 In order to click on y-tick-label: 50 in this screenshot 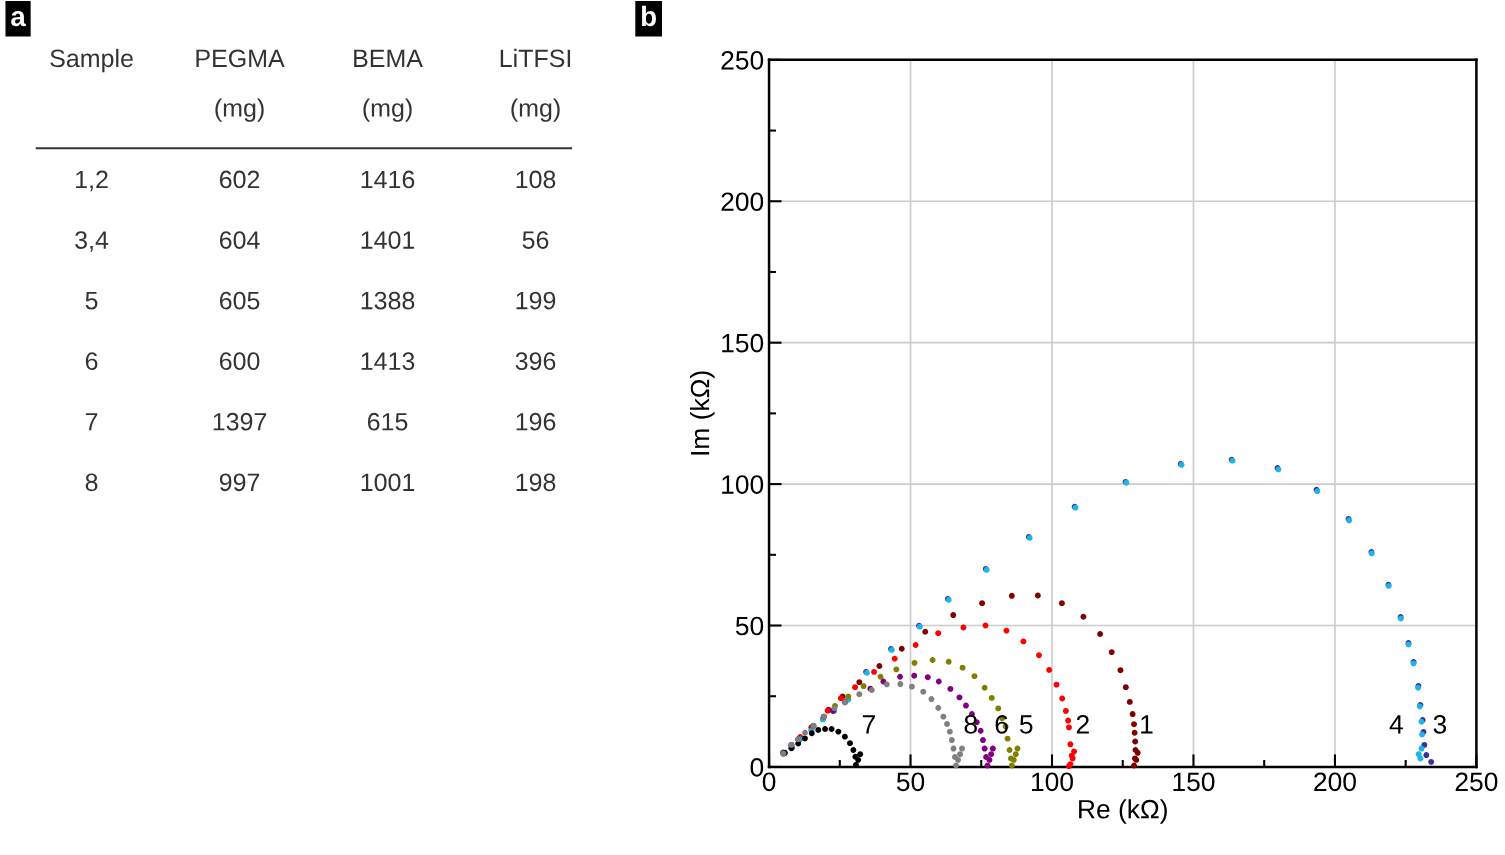, I will do `click(749, 626)`.